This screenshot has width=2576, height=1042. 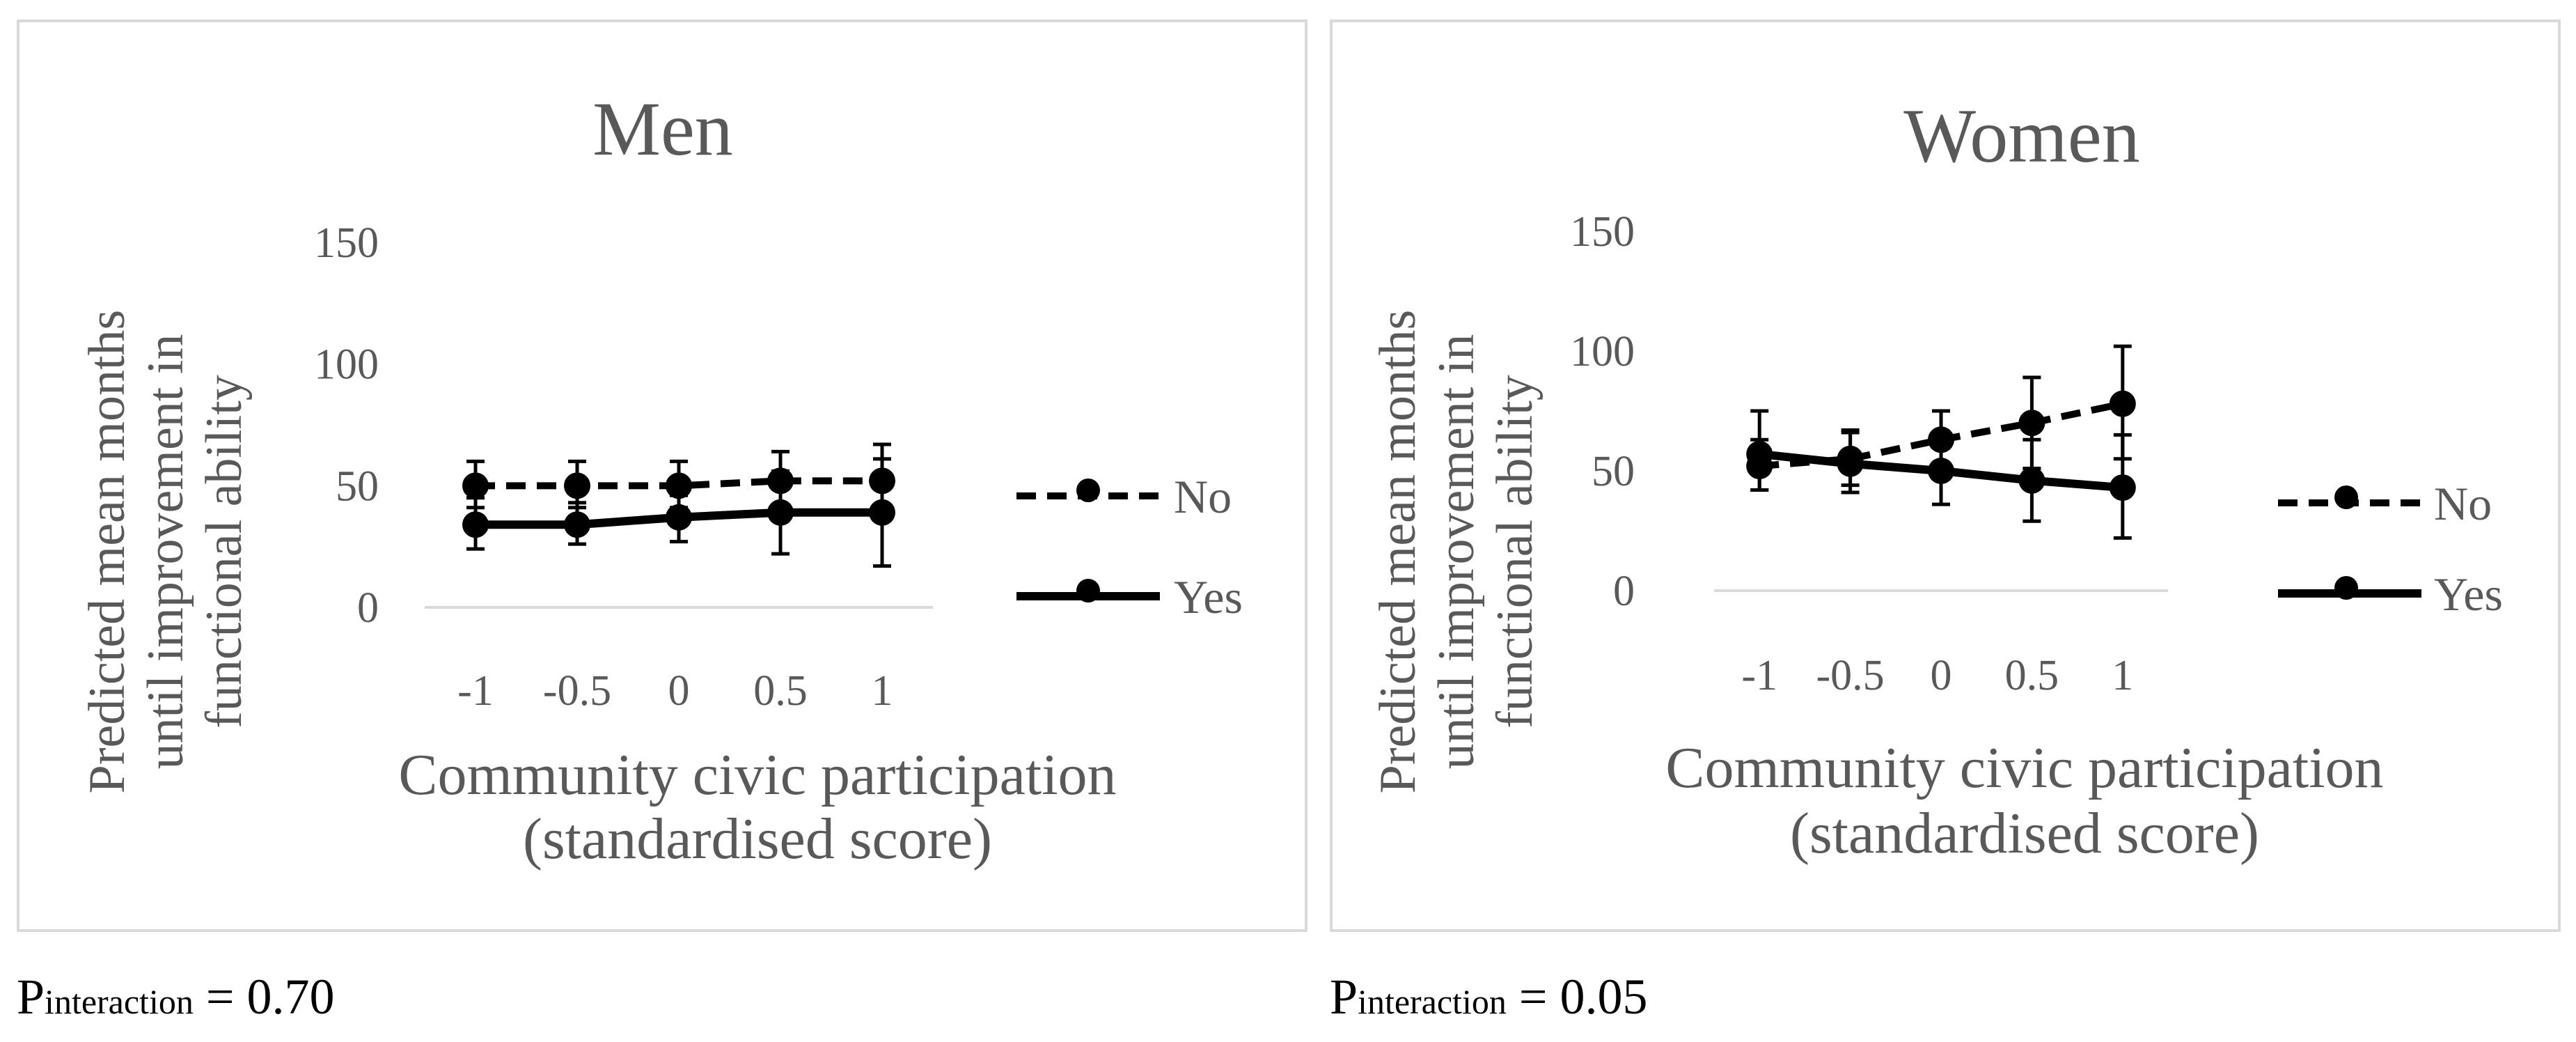 What do you see at coordinates (1577, 997) in the screenshot?
I see `p-value: = 0.05` at bounding box center [1577, 997].